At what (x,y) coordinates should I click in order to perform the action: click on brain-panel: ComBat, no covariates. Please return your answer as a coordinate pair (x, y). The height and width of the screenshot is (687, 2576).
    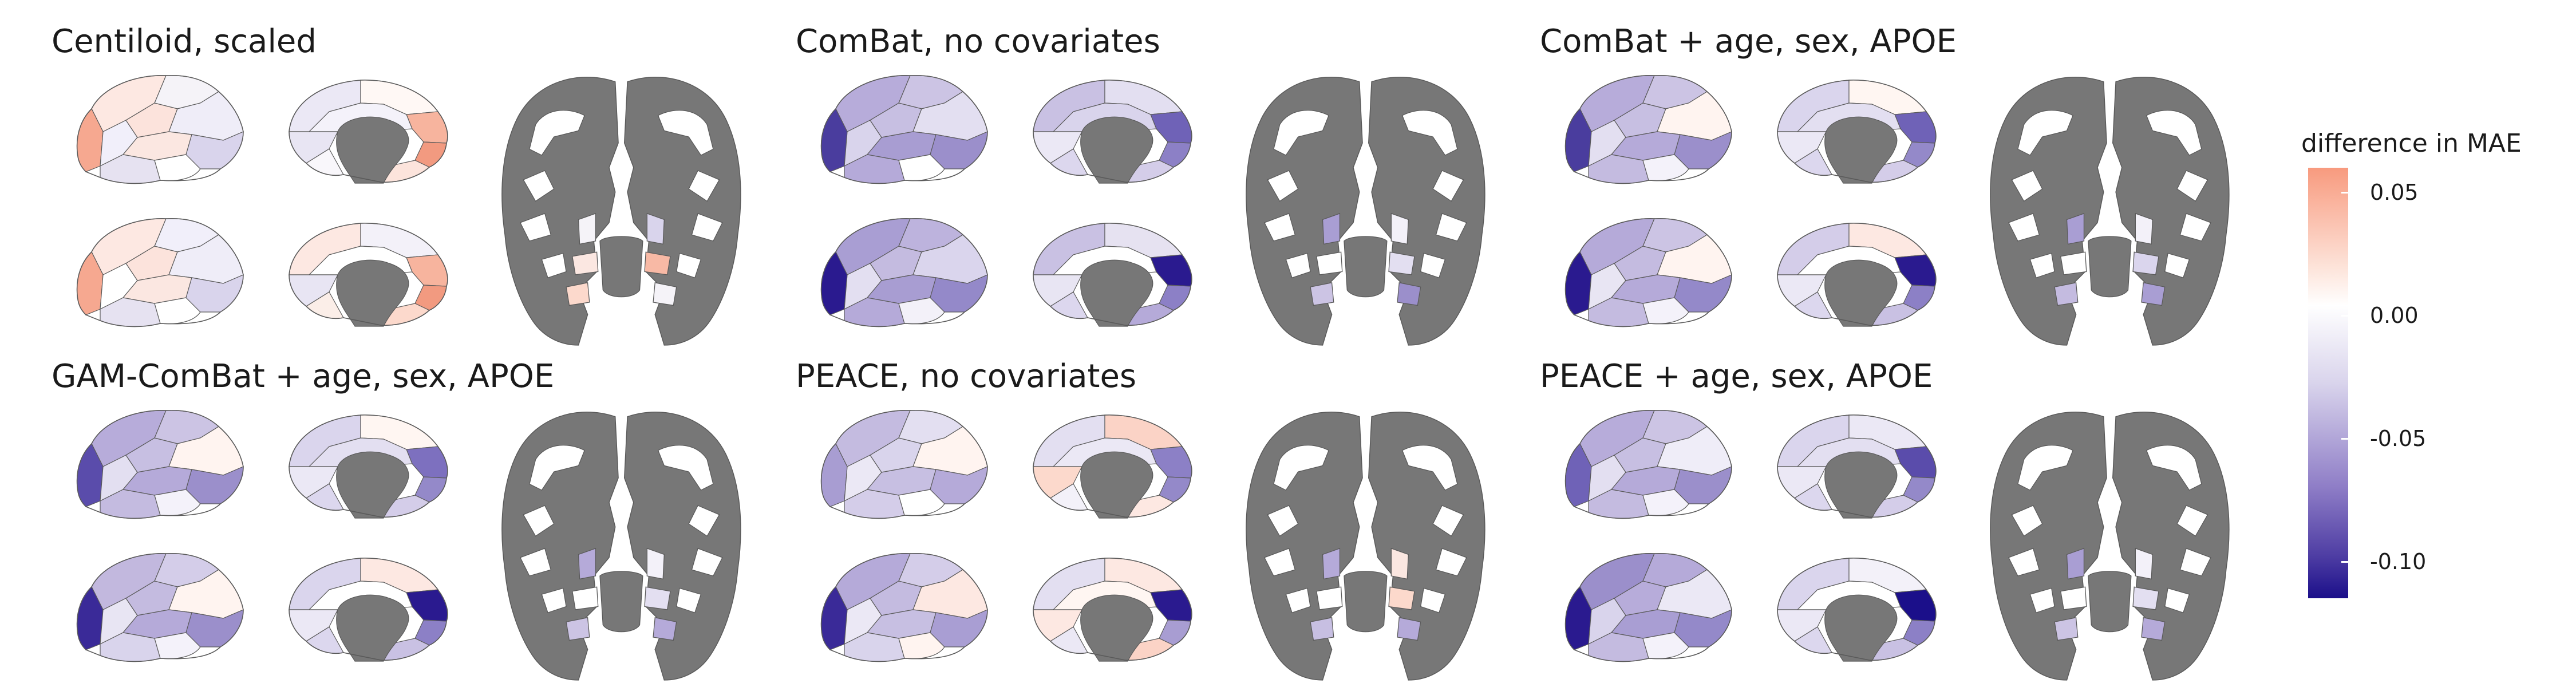
    Looking at the image, I should click on (1165, 186).